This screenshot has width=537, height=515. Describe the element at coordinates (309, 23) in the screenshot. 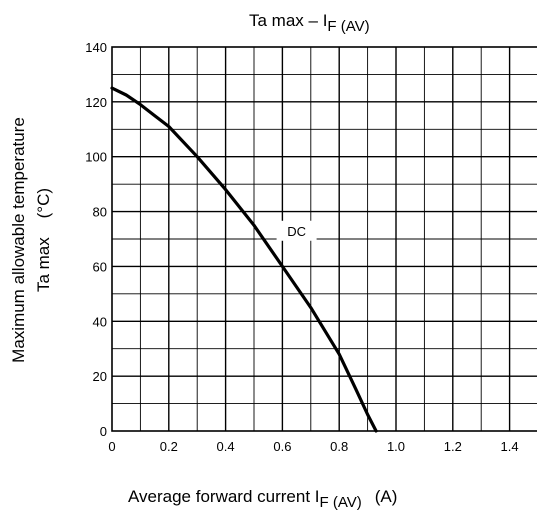

I see `chart-title: Ta max – IF (AV)` at that location.